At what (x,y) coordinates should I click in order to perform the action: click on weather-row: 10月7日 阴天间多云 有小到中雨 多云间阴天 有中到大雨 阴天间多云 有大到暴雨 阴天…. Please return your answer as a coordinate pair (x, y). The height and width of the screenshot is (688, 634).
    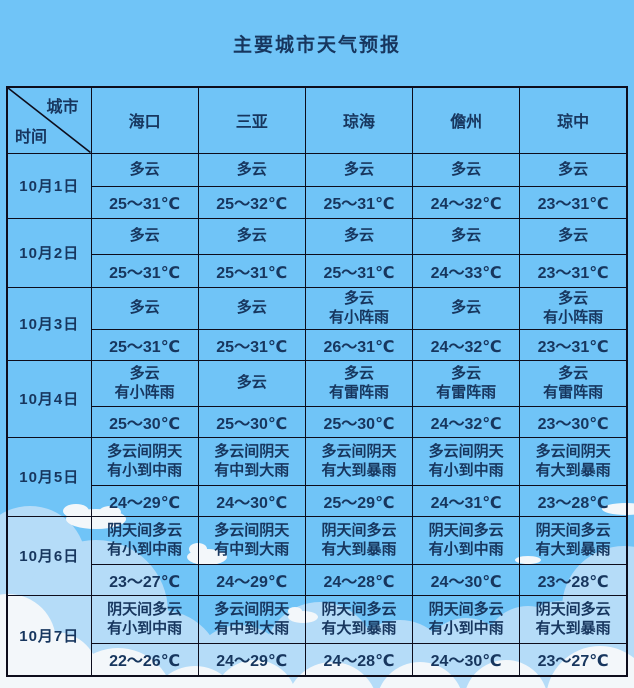
    Looking at the image, I should click on (317, 635).